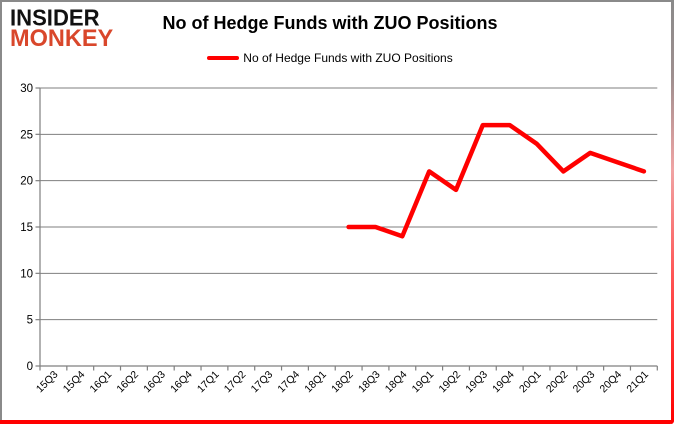 Image resolution: width=678 pixels, height=431 pixels. Describe the element at coordinates (476, 382) in the screenshot. I see `x-axis-label-19Q3: 19Q3` at that location.